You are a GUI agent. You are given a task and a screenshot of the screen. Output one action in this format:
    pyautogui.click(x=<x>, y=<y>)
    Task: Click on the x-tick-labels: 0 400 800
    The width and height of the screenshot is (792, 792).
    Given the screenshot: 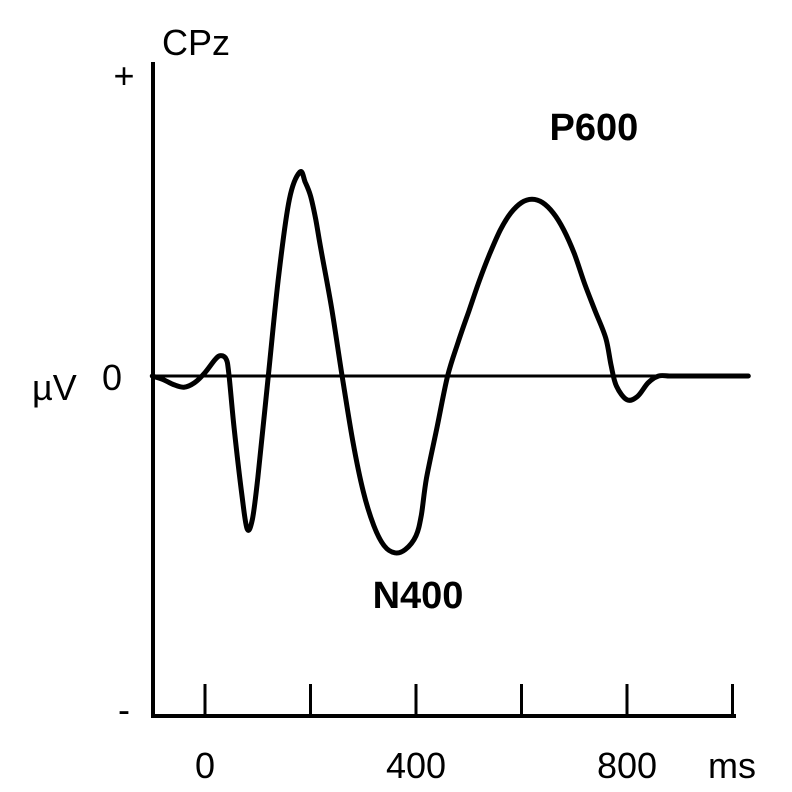 What is the action you would take?
    pyautogui.click(x=426, y=765)
    